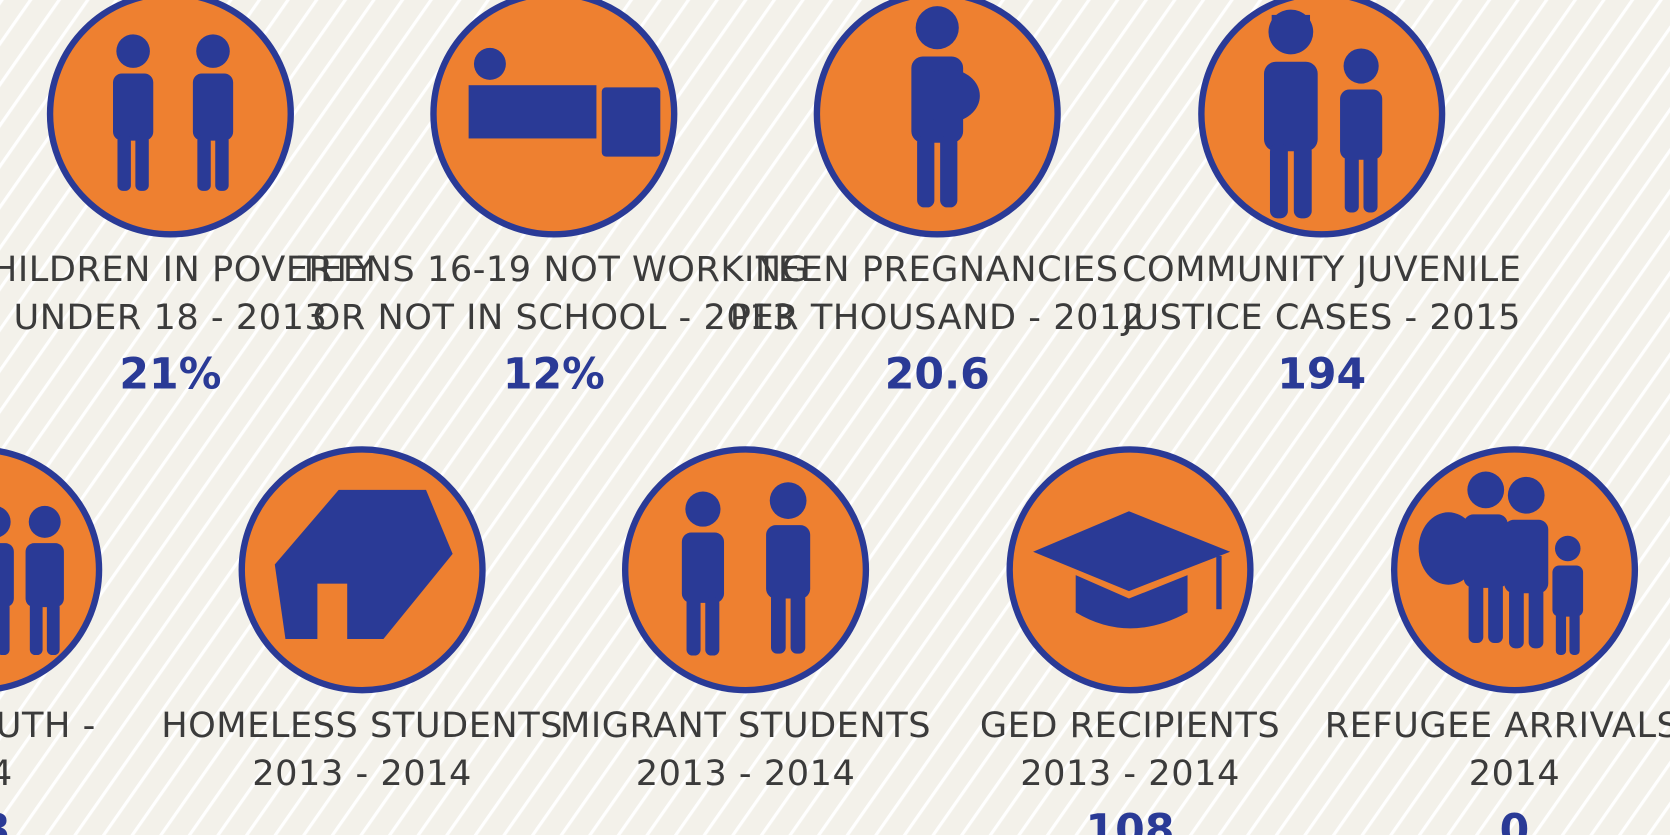 Image resolution: width=1670 pixels, height=835 pixels. Describe the element at coordinates (362, 725) in the screenshot. I see `item-label: HOMELESS STUDENTS` at that location.